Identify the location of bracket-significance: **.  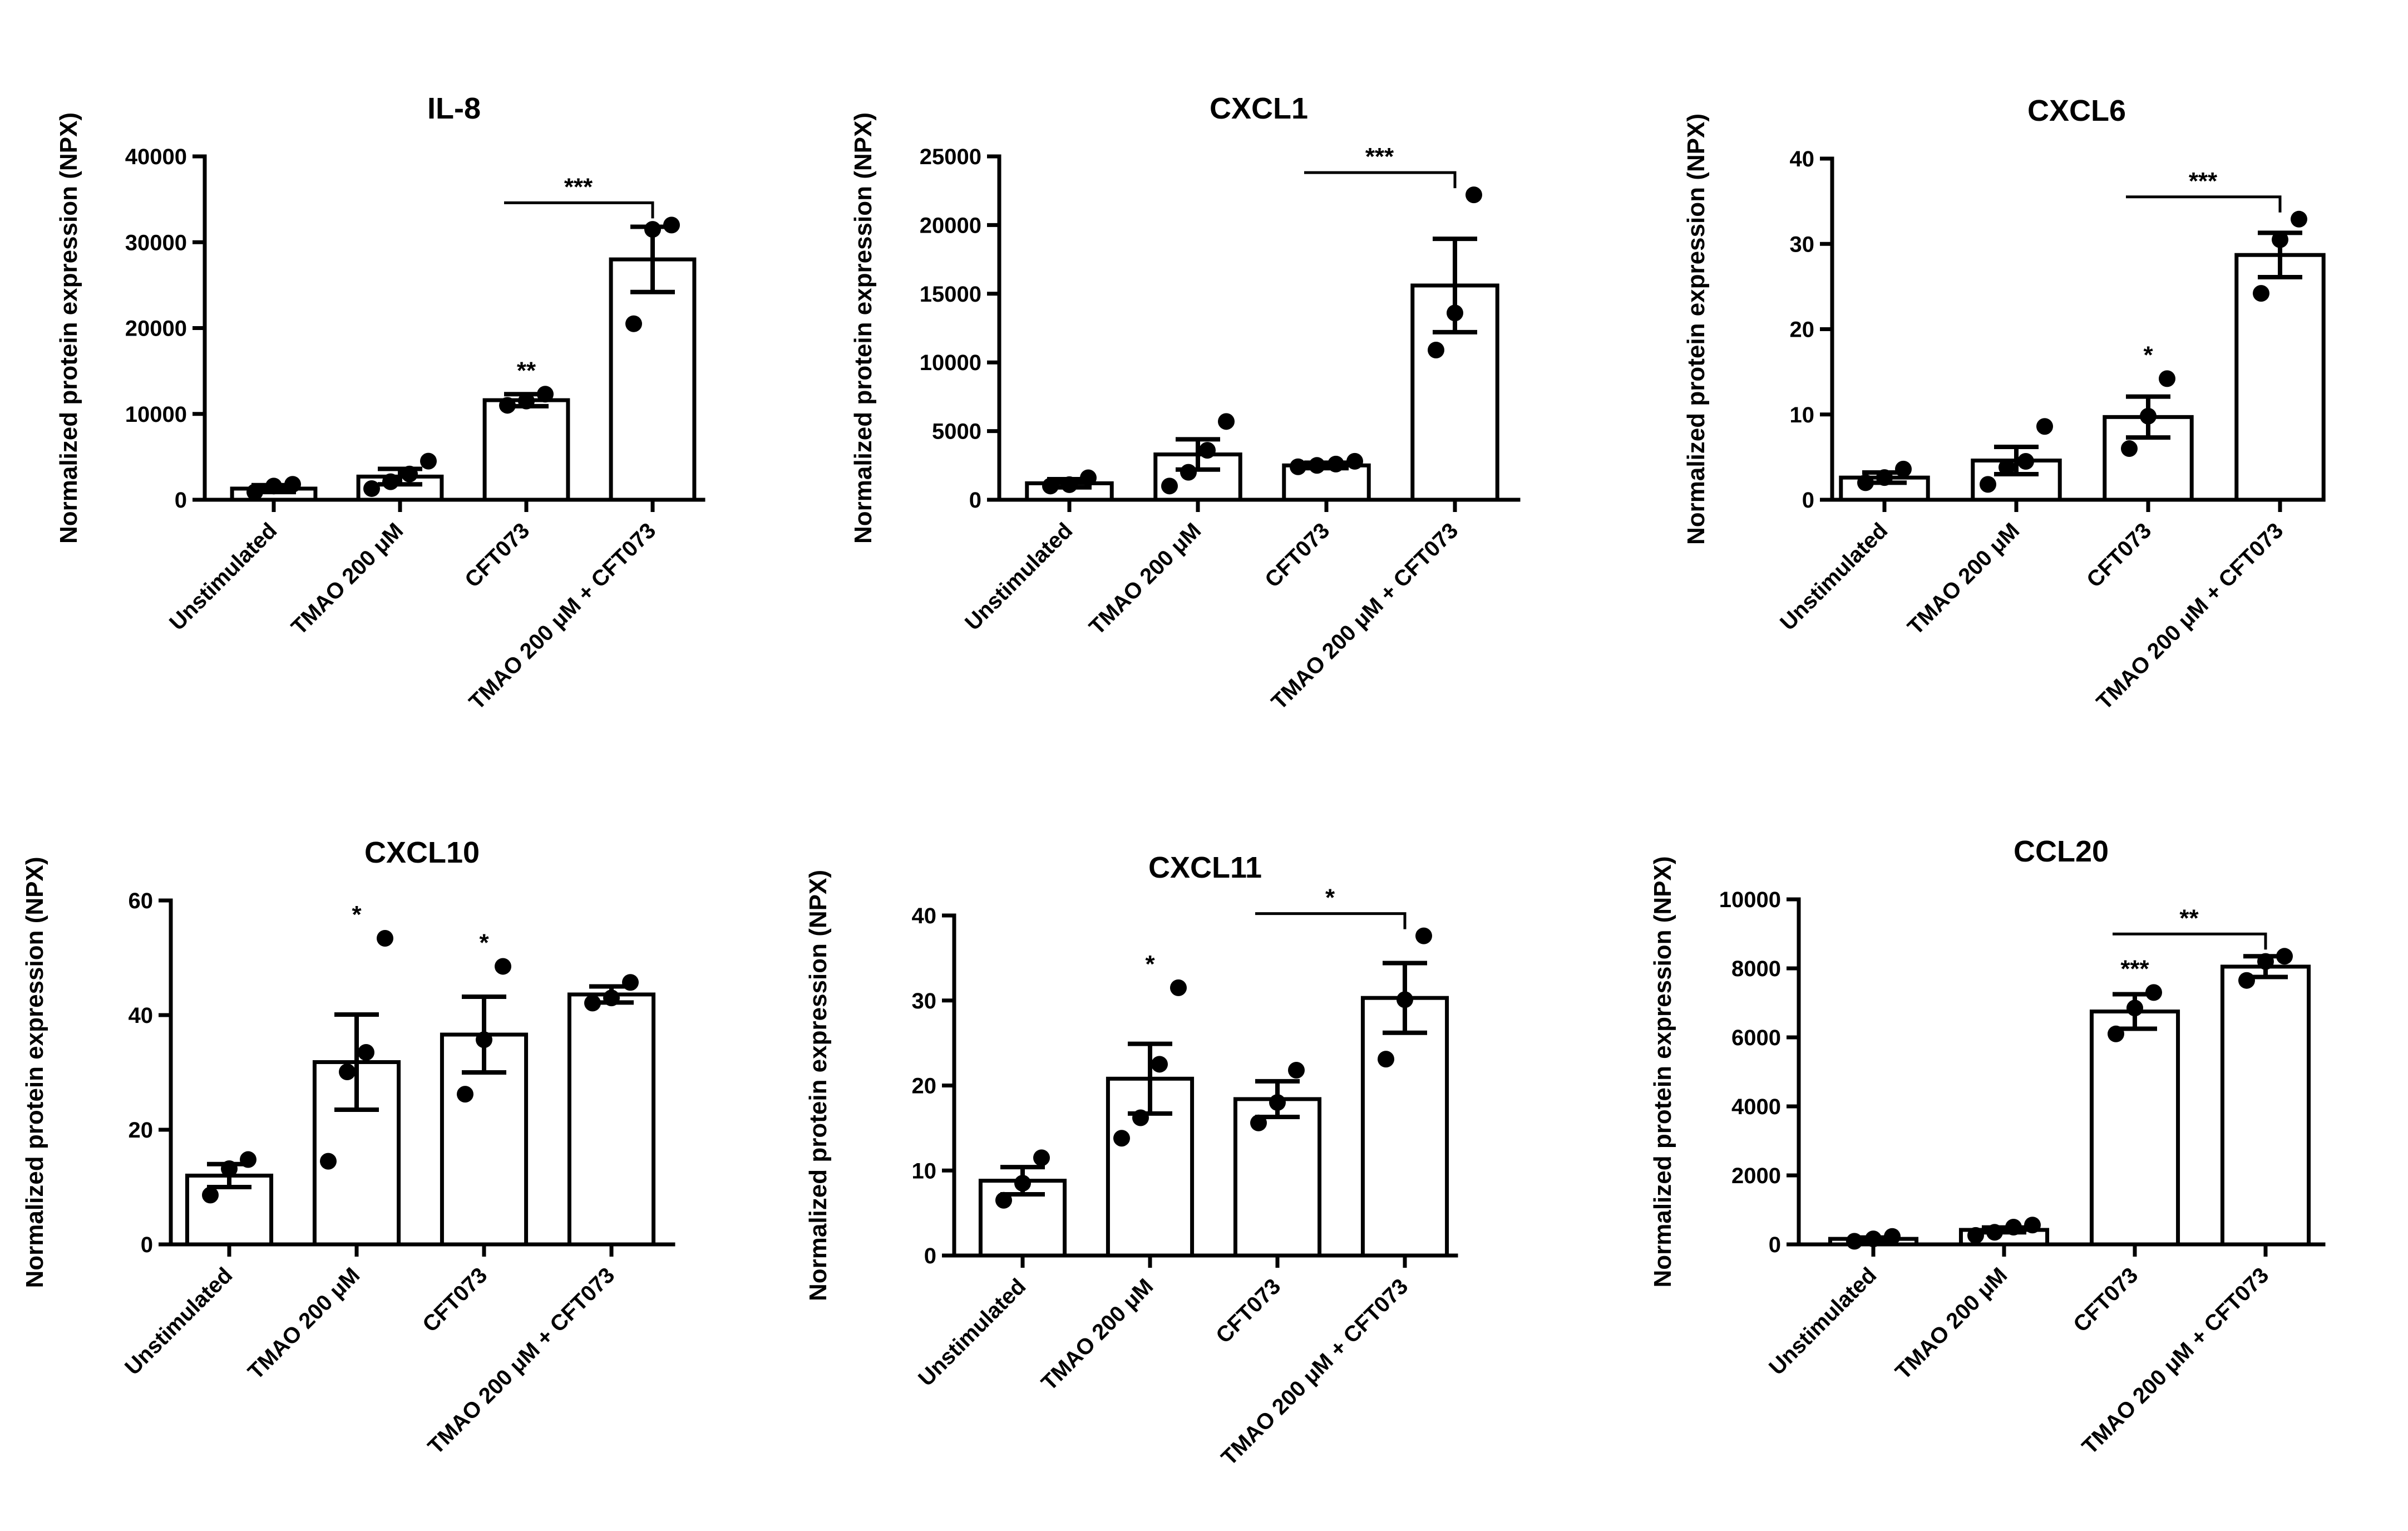
(2189, 918).